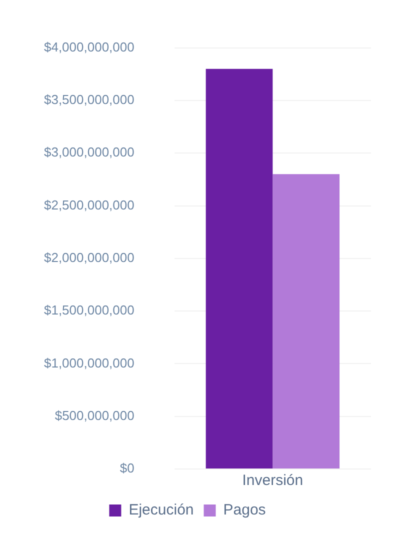 The image size is (407, 538). I want to click on y-tick-label: $4,000,000,000, so click(89, 46).